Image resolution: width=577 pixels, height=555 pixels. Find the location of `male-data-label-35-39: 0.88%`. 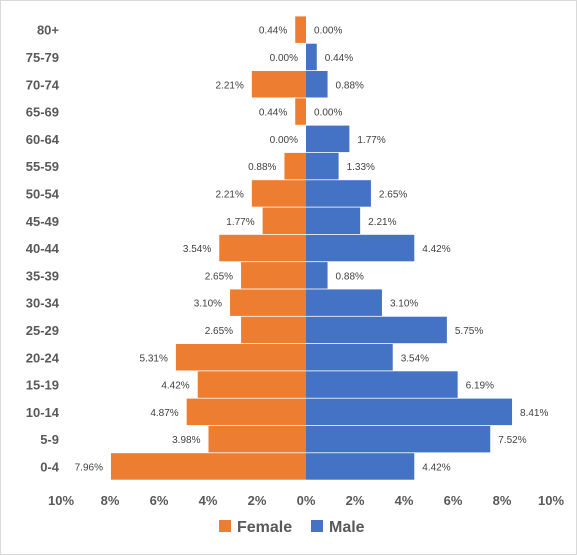

male-data-label-35-39: 0.88% is located at coordinates (350, 276).